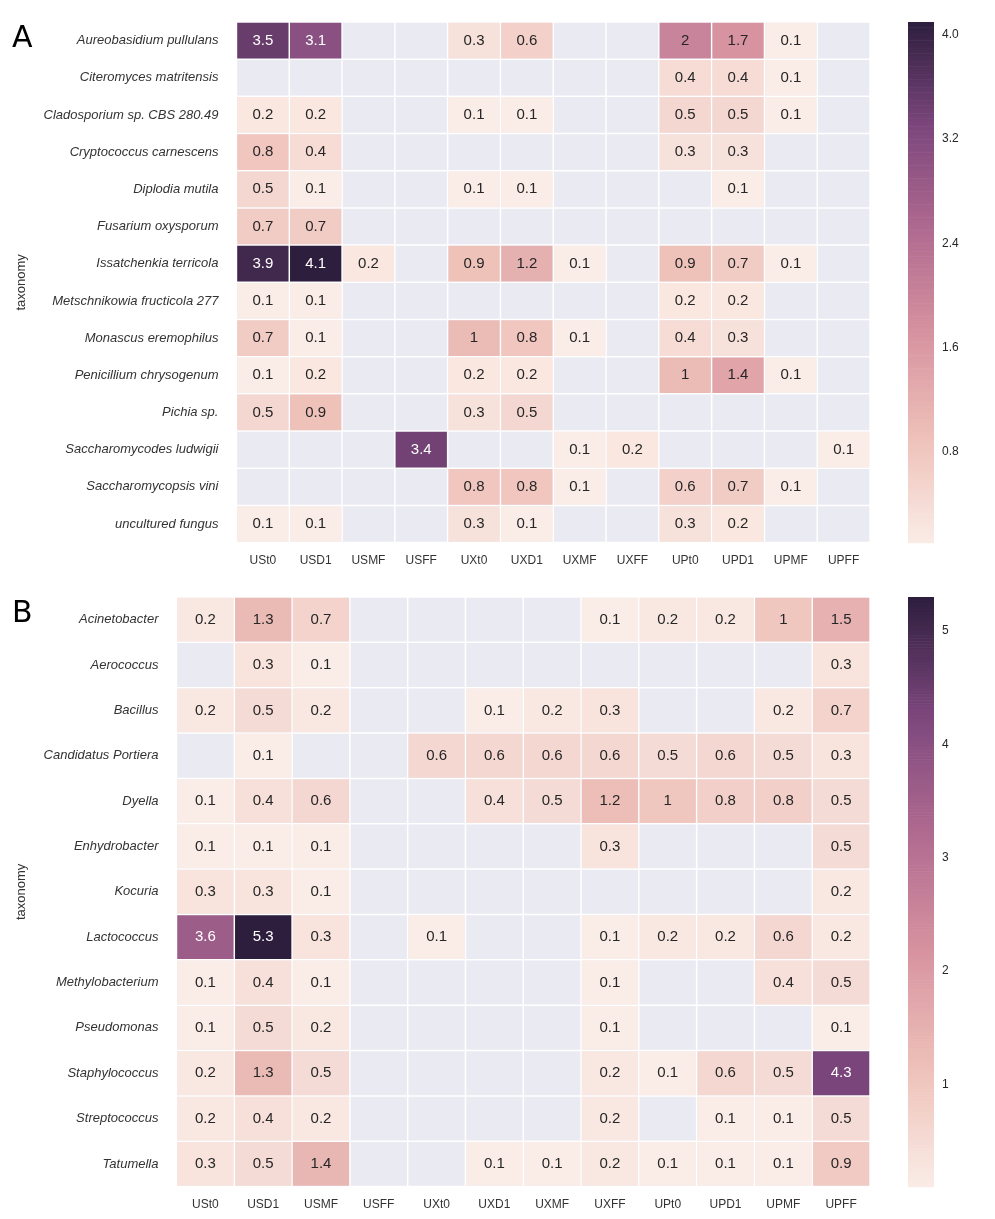  What do you see at coordinates (263, 1204) in the screenshot?
I see `x-tick-label: USD1` at bounding box center [263, 1204].